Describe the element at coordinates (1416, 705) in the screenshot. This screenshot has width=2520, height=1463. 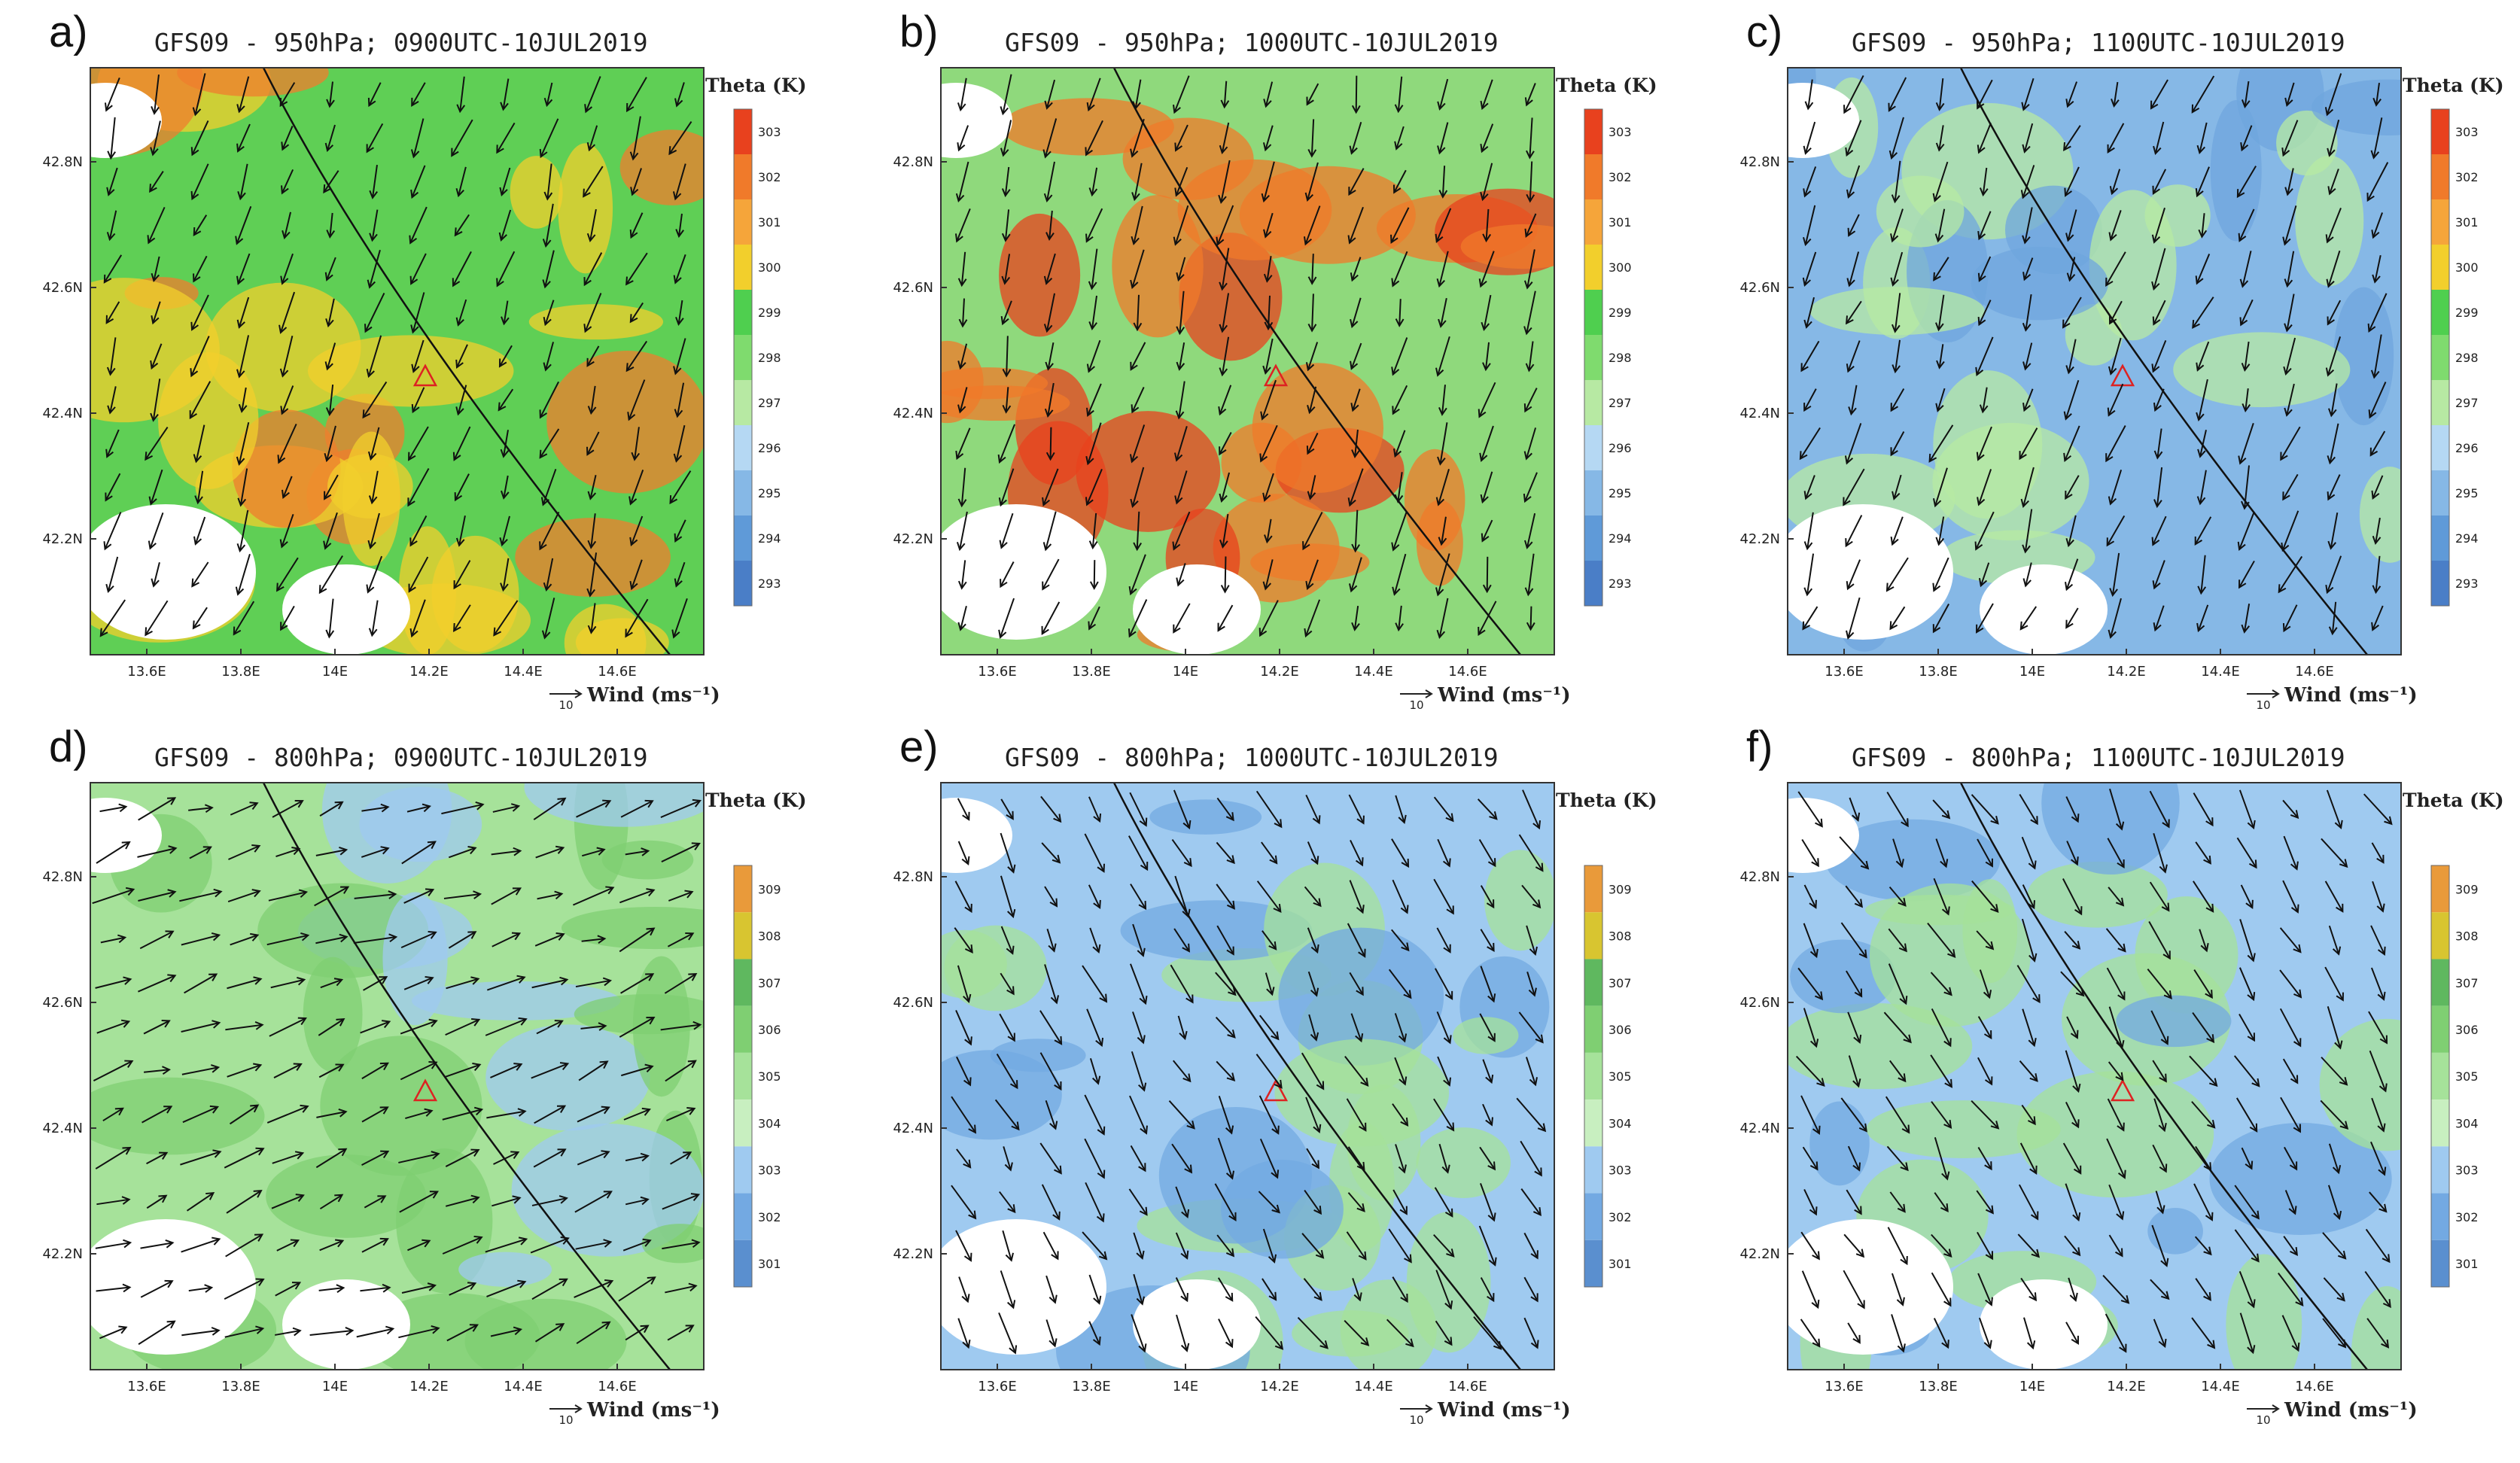
I see `wind-ref-value: 10` at that location.